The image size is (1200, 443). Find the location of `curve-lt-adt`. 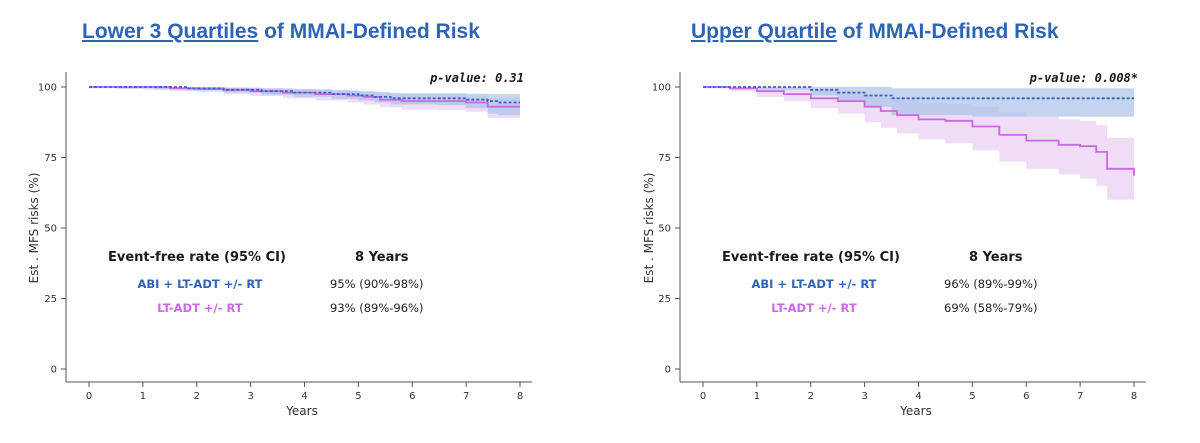

curve-lt-adt is located at coordinates (919, 131).